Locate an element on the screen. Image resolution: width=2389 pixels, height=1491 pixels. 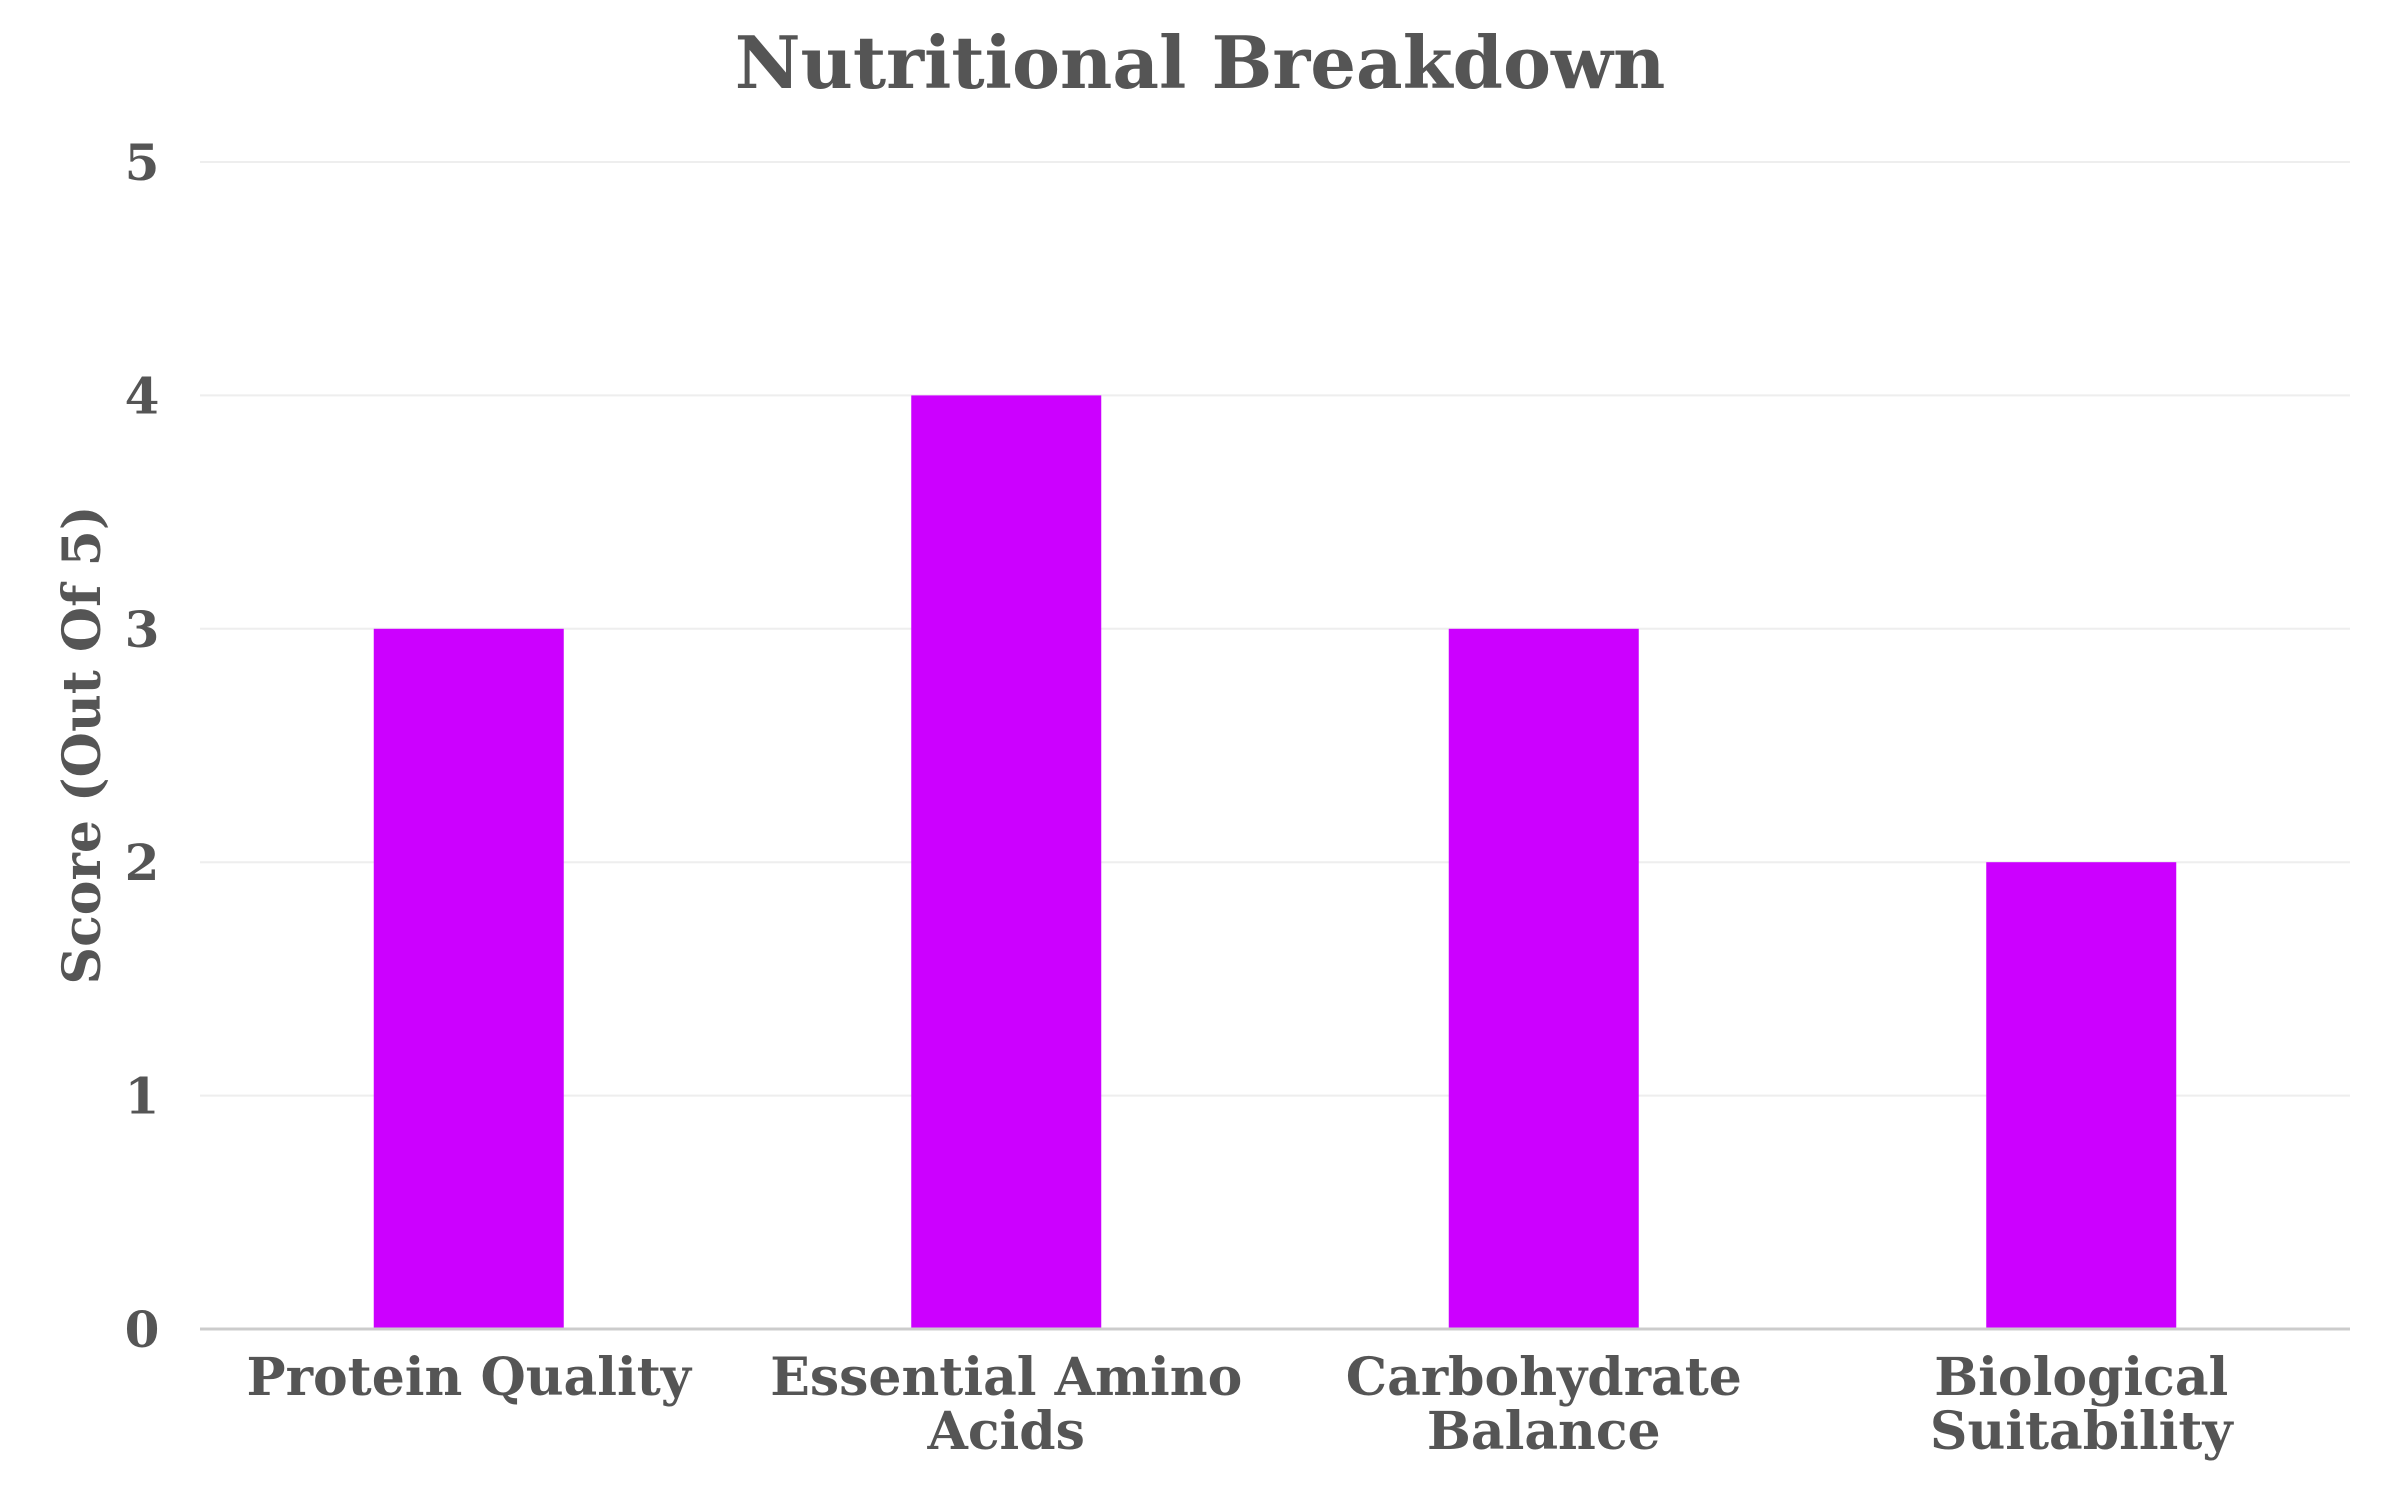
x-category-label: Acids is located at coordinates (1006, 1431).